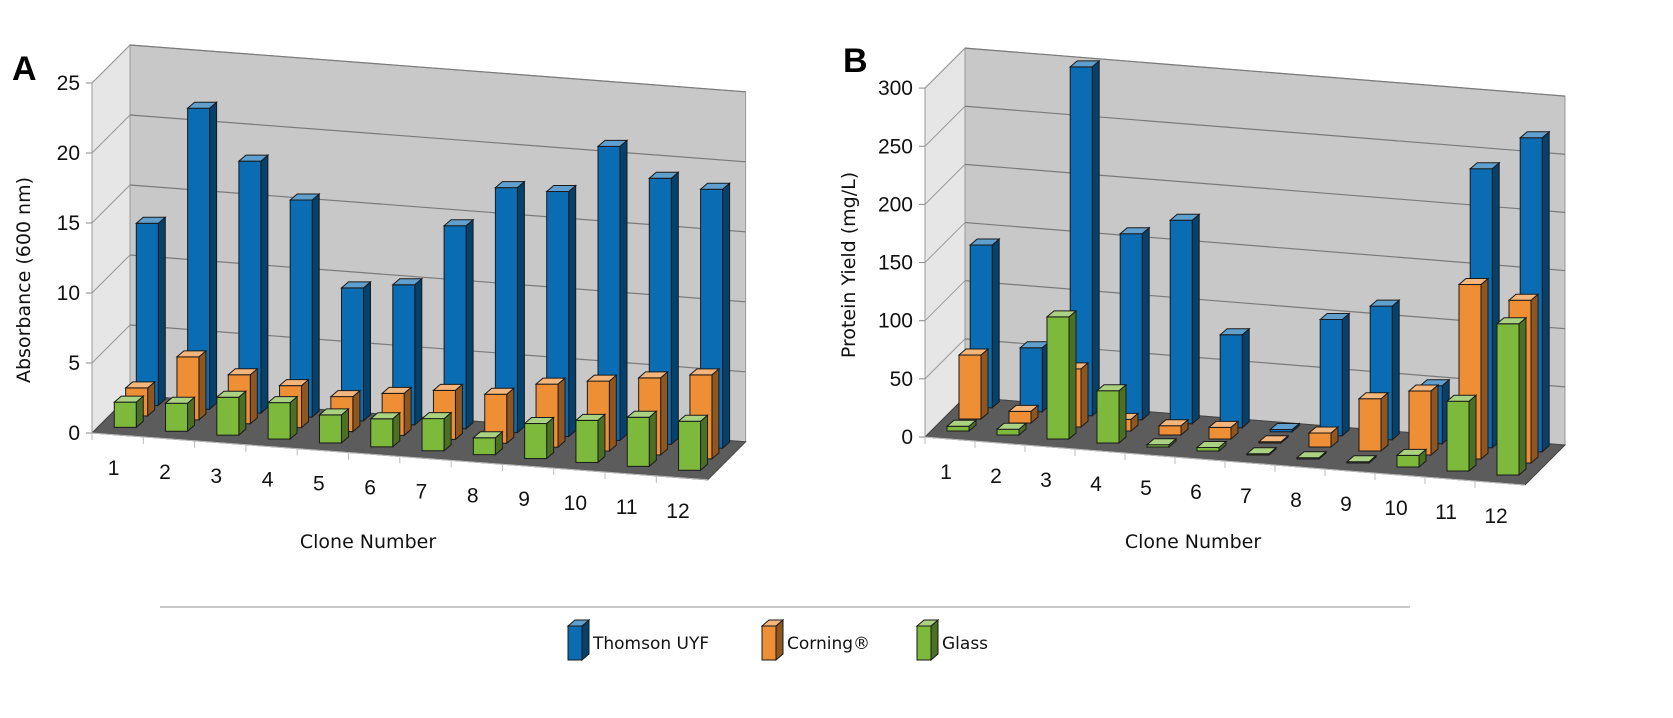 This screenshot has height=718, width=1673. What do you see at coordinates (1534, 379) in the screenshot?
I see `bar-corning-clone-12-side` at bounding box center [1534, 379].